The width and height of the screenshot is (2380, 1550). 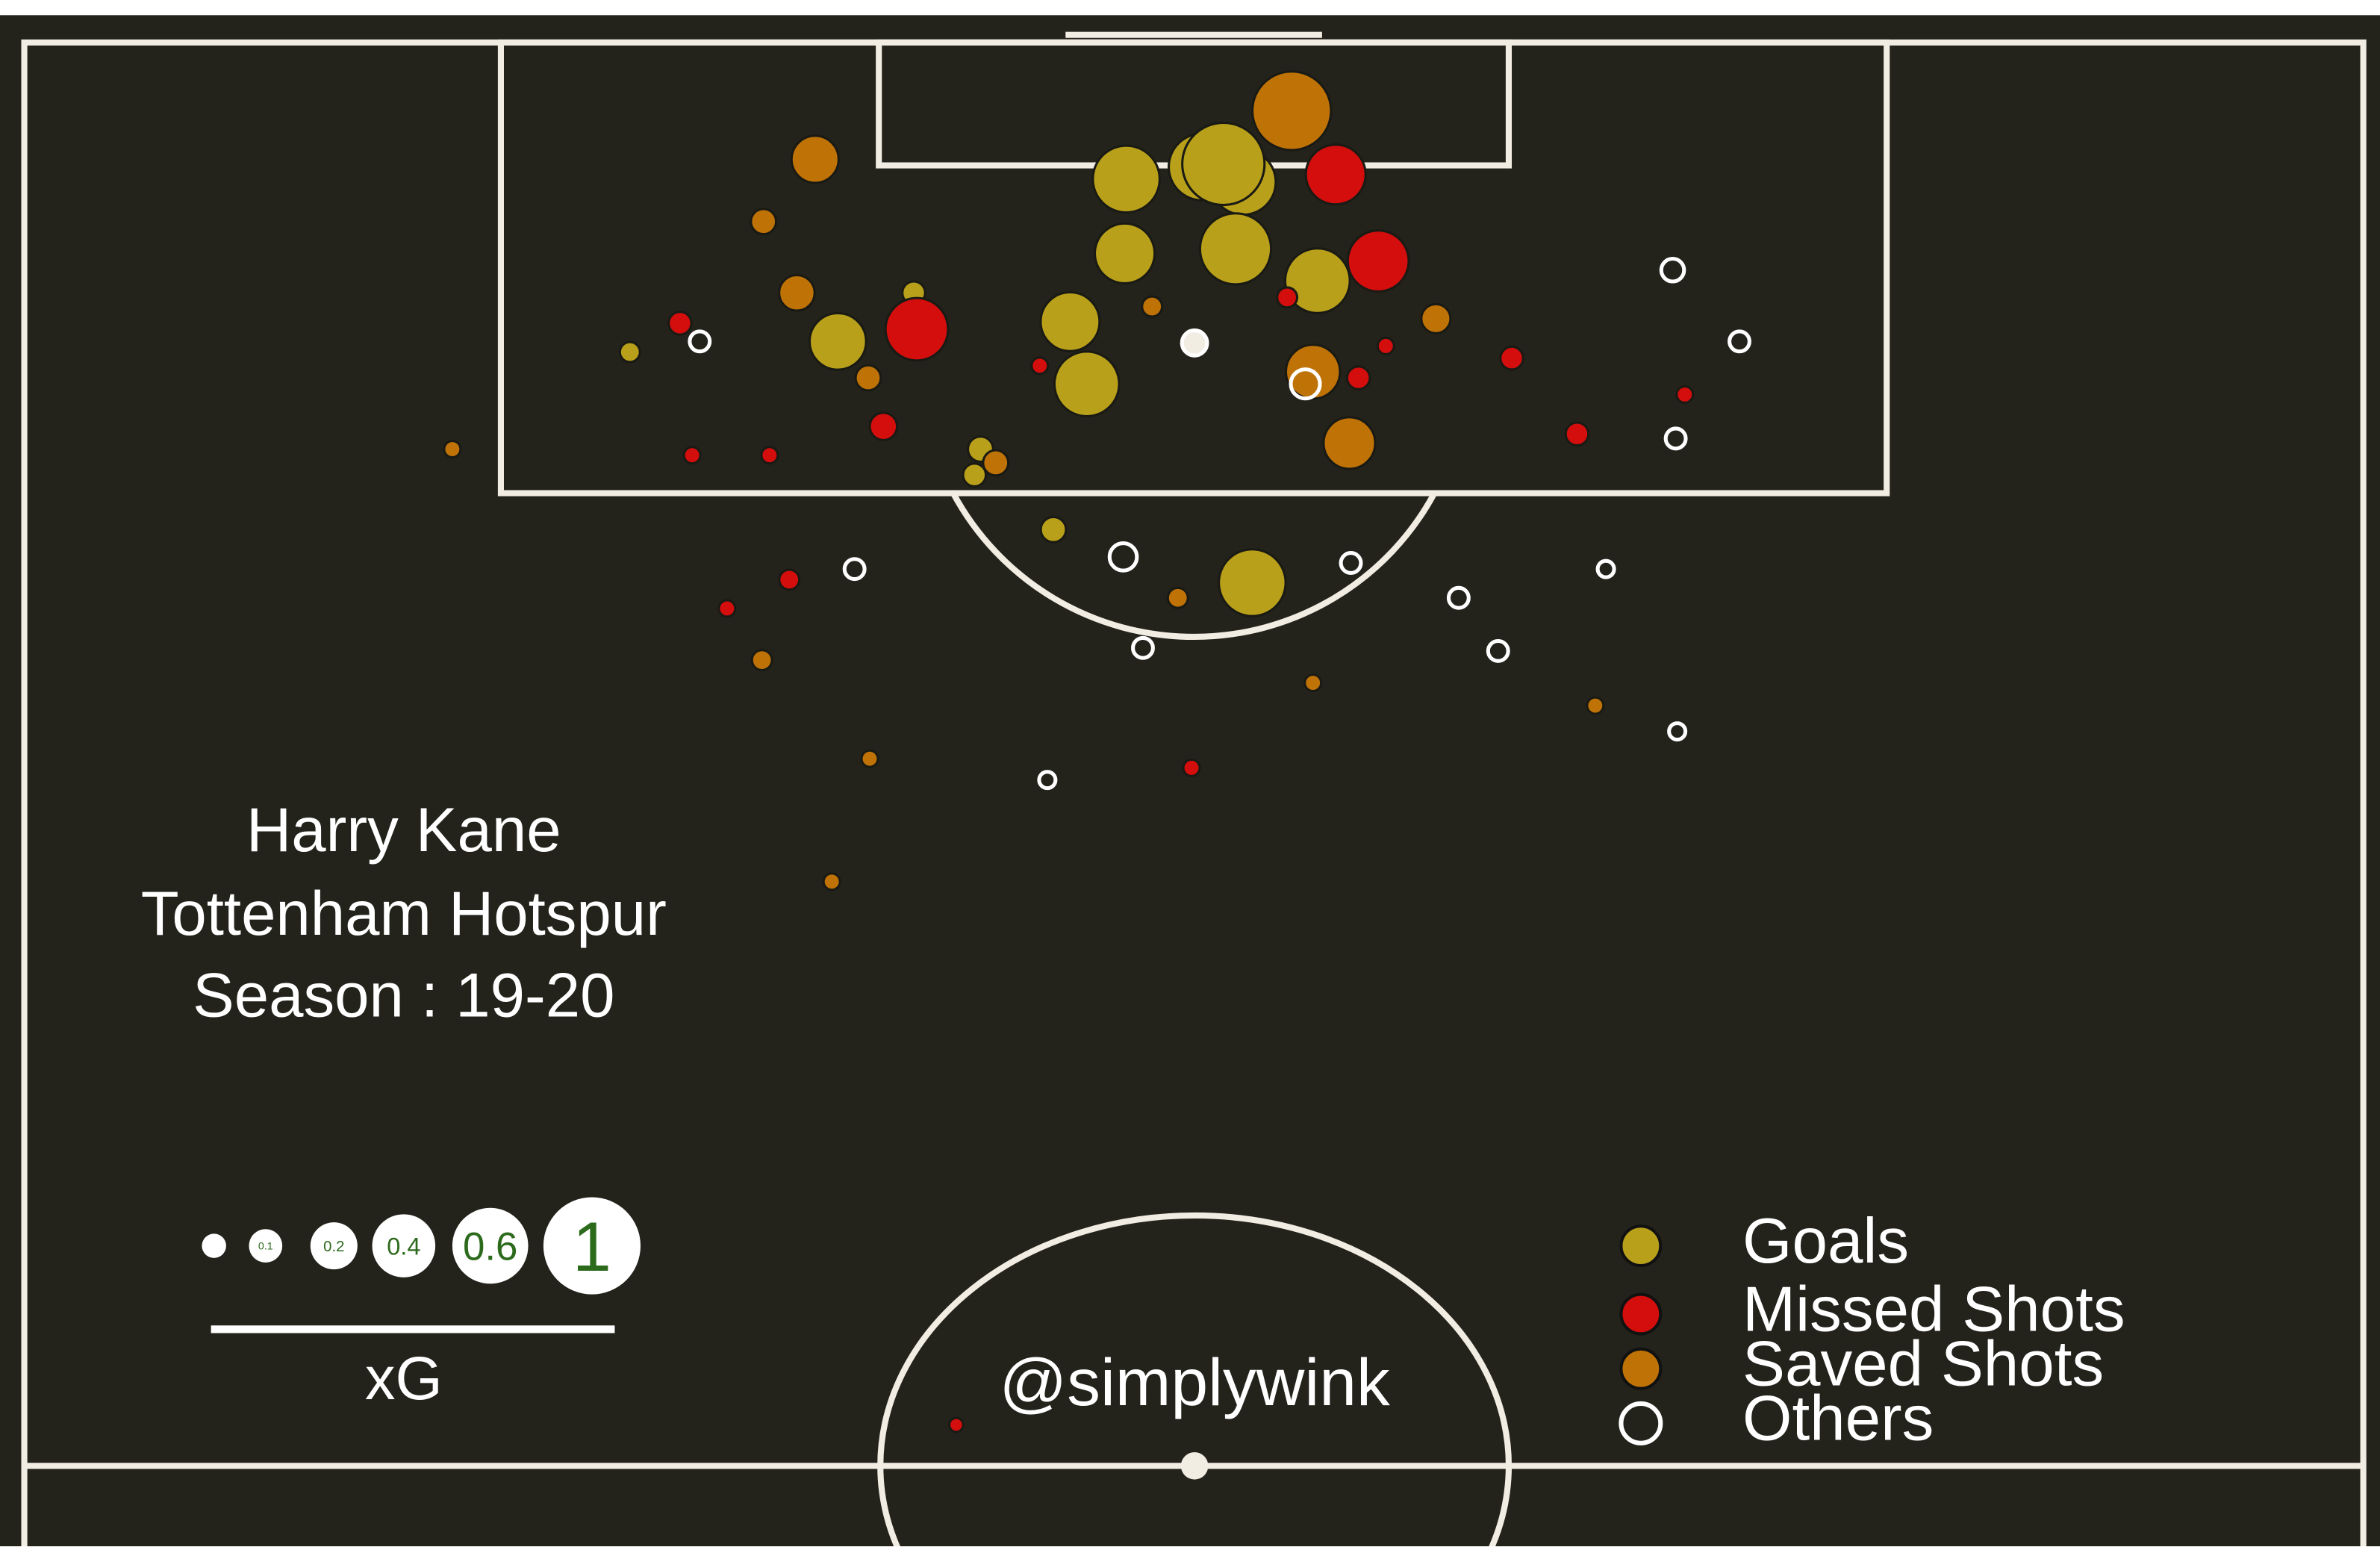 I want to click on team-name: Tottenham Hotspur, so click(x=404, y=913).